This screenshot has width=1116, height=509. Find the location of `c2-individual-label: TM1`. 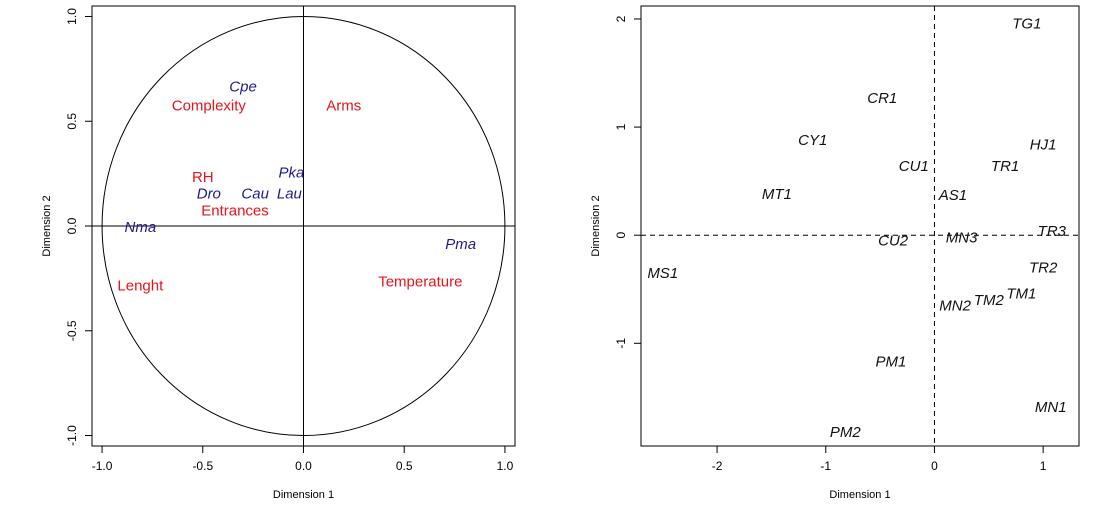

c2-individual-label: TM1 is located at coordinates (1021, 294).